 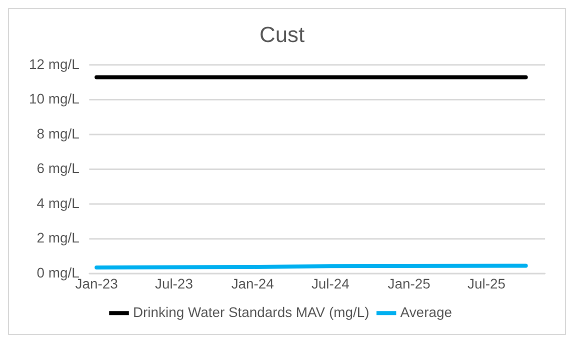 I want to click on x-tick-label: Jan-25, so click(x=409, y=284).